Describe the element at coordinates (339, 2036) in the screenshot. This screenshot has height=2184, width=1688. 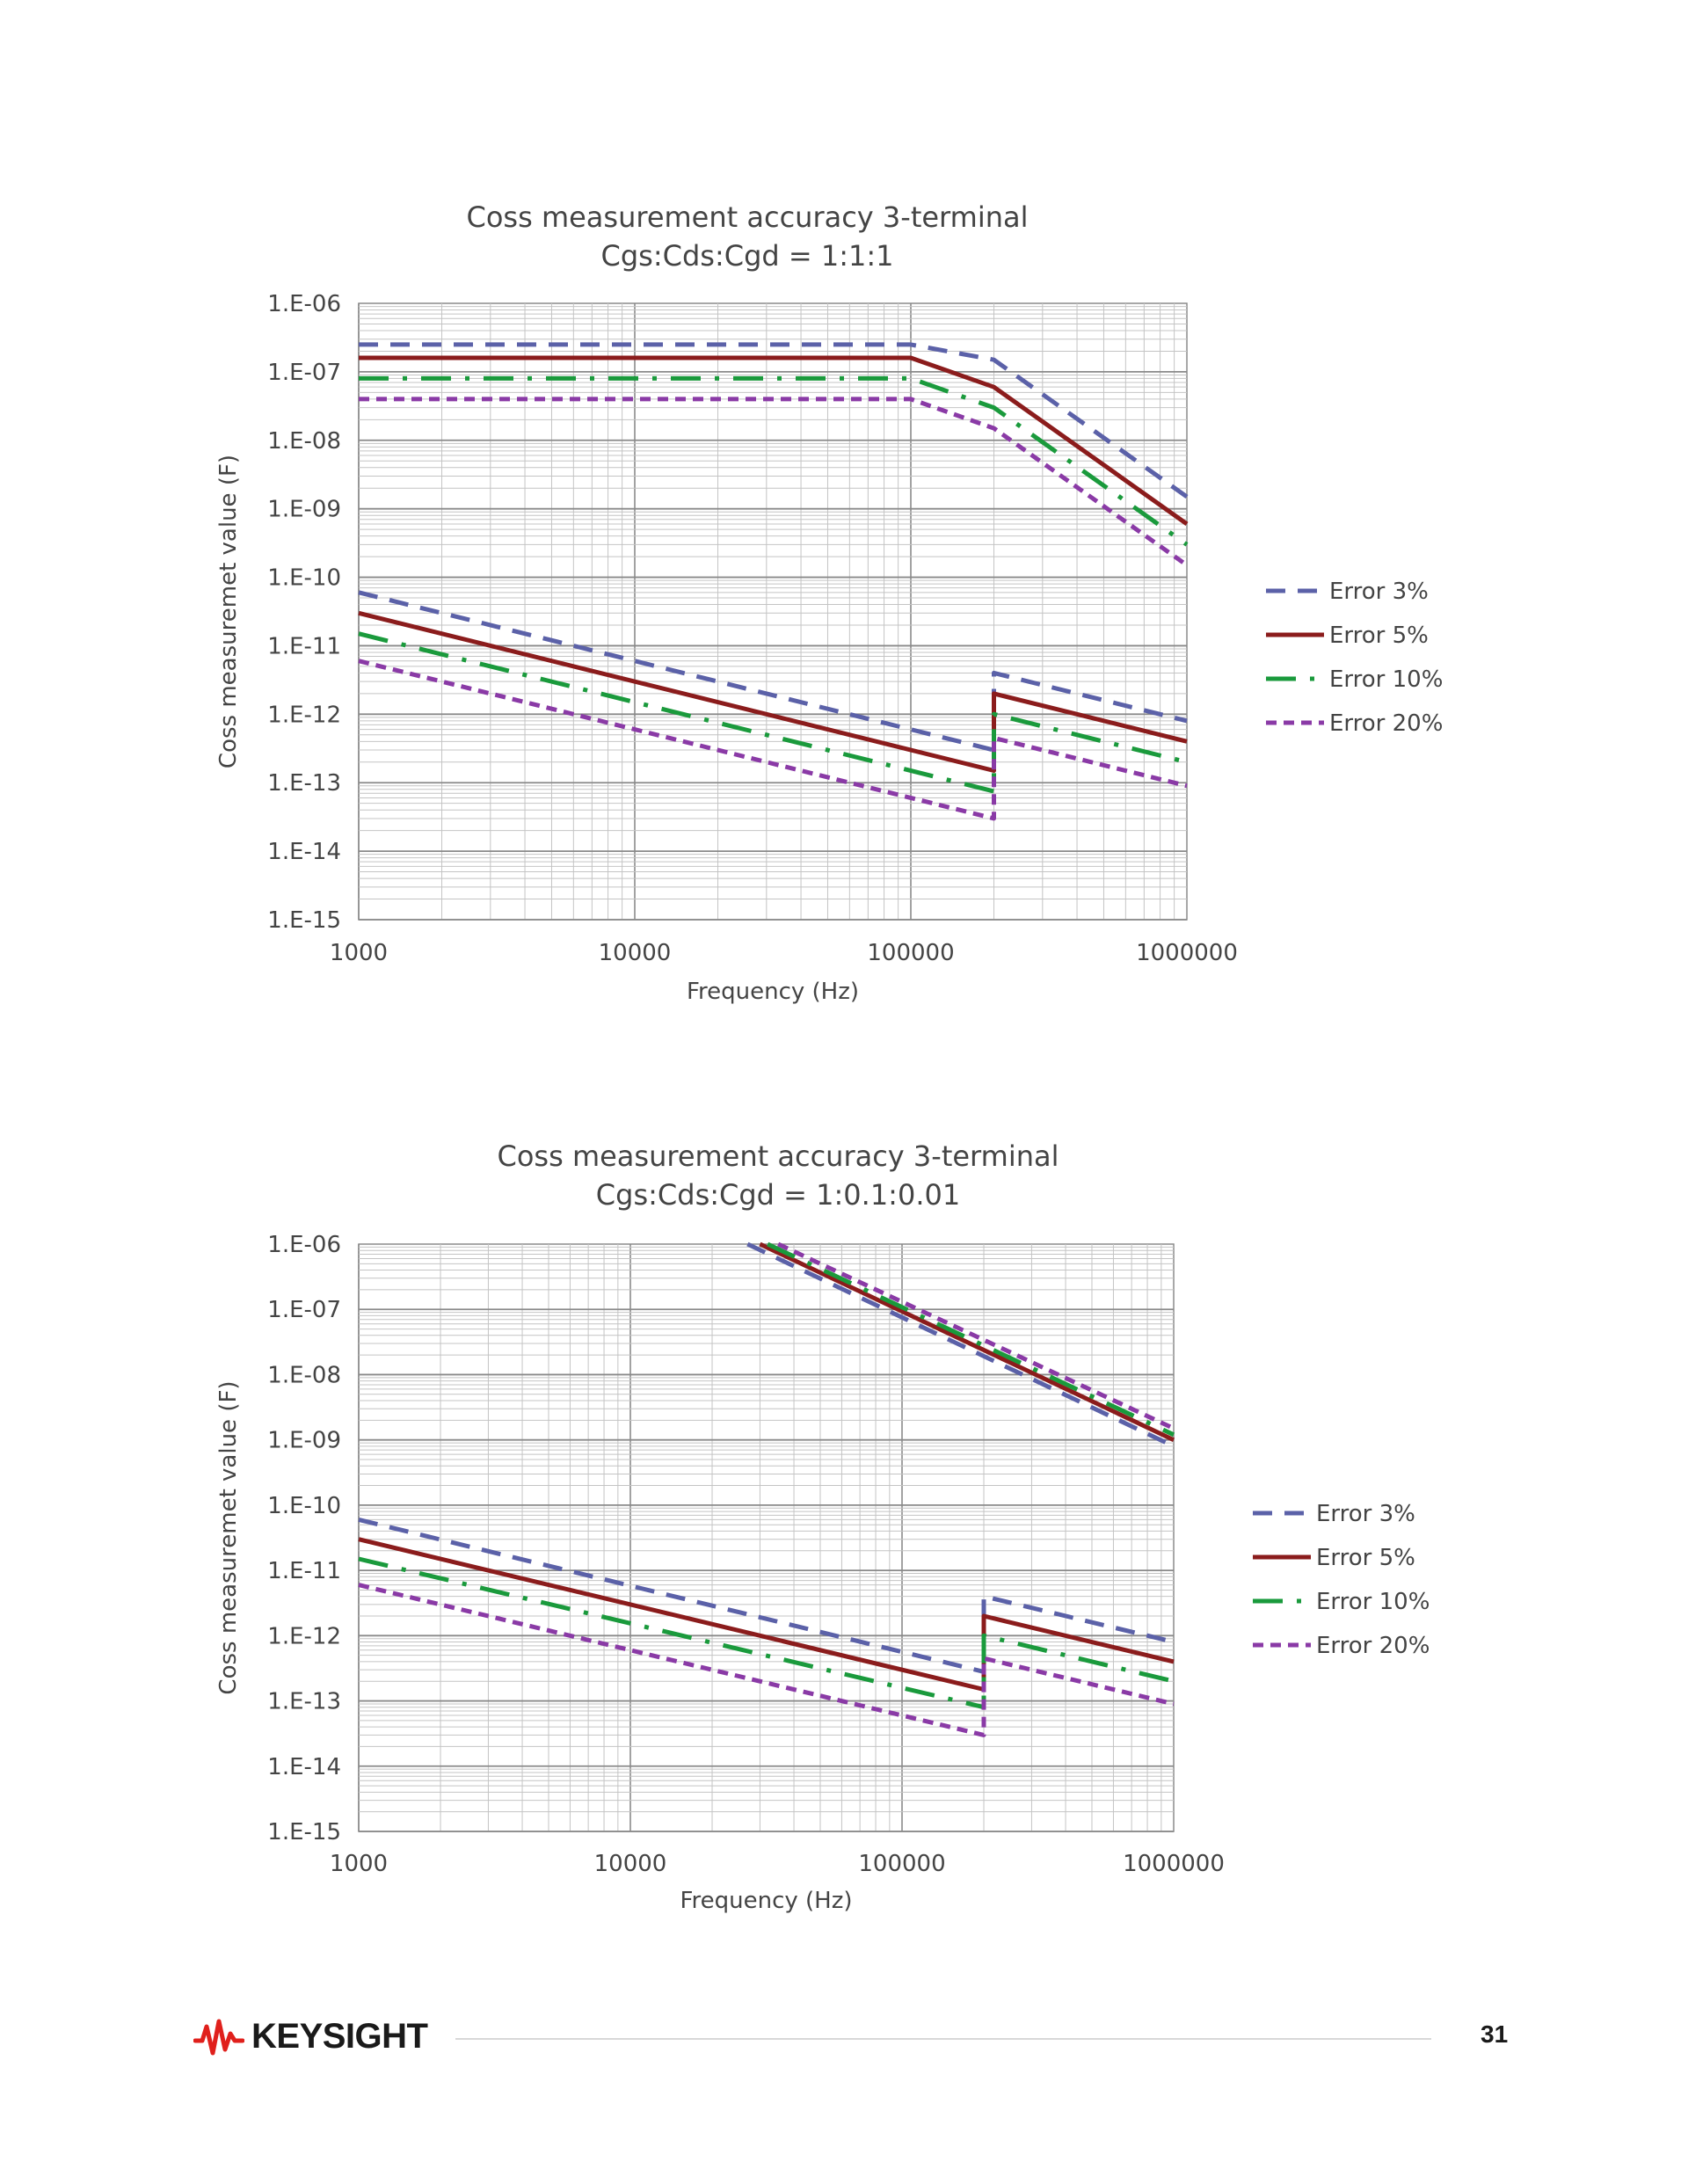
I see `brand-name: KEYSIGHT` at that location.